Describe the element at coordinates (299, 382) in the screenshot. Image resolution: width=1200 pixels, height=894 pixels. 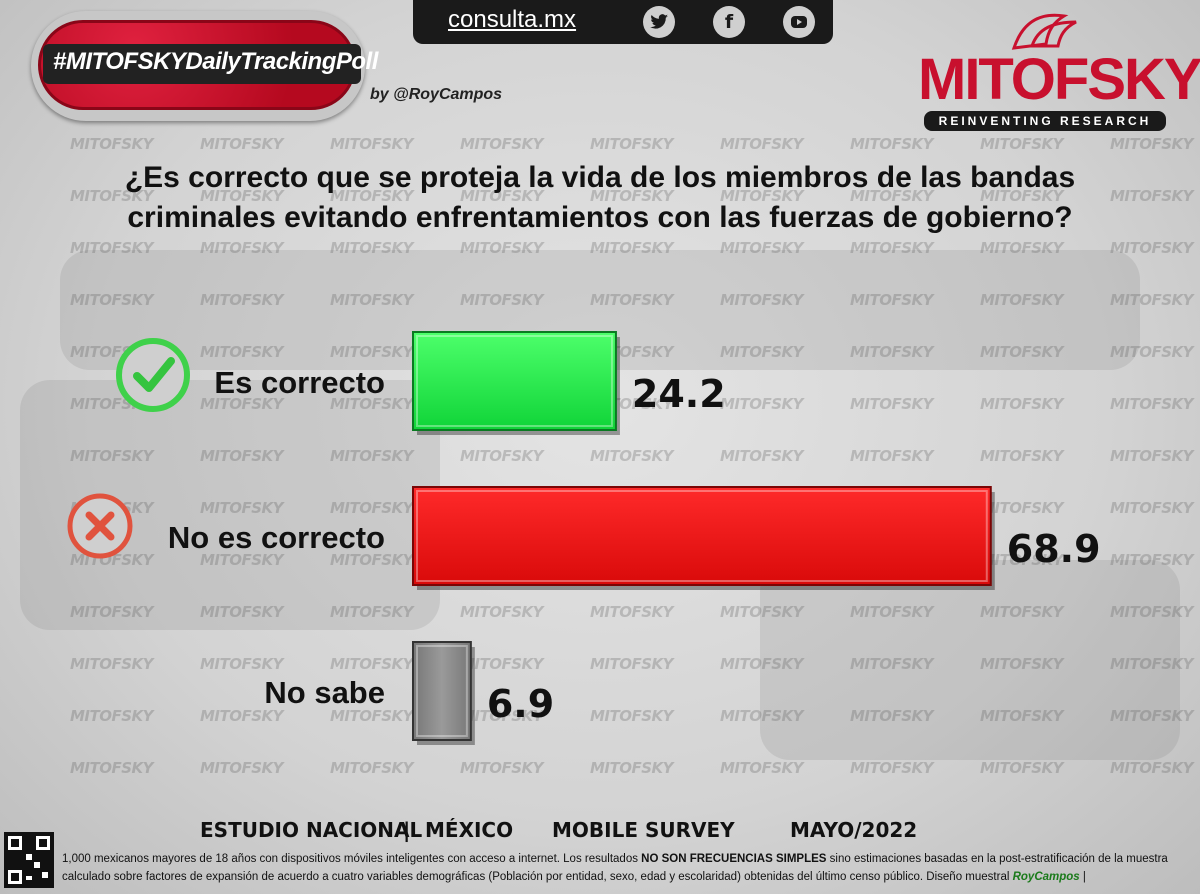
I see `category-label: Es correcto` at that location.